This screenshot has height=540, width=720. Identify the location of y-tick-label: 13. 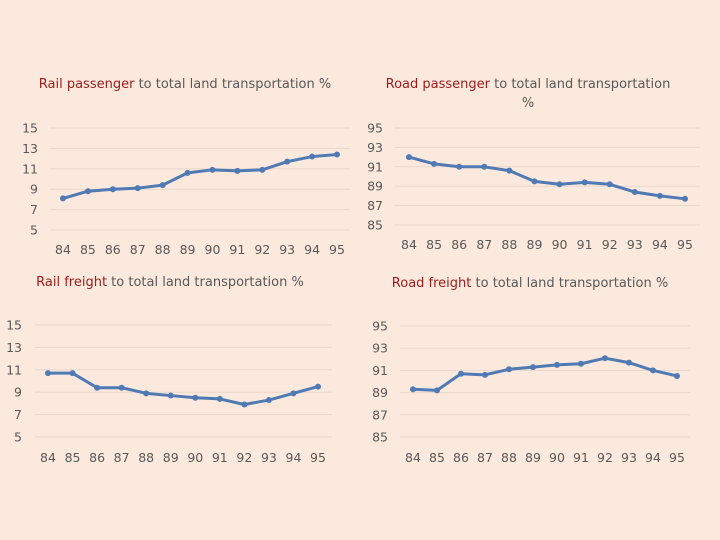
(30, 148).